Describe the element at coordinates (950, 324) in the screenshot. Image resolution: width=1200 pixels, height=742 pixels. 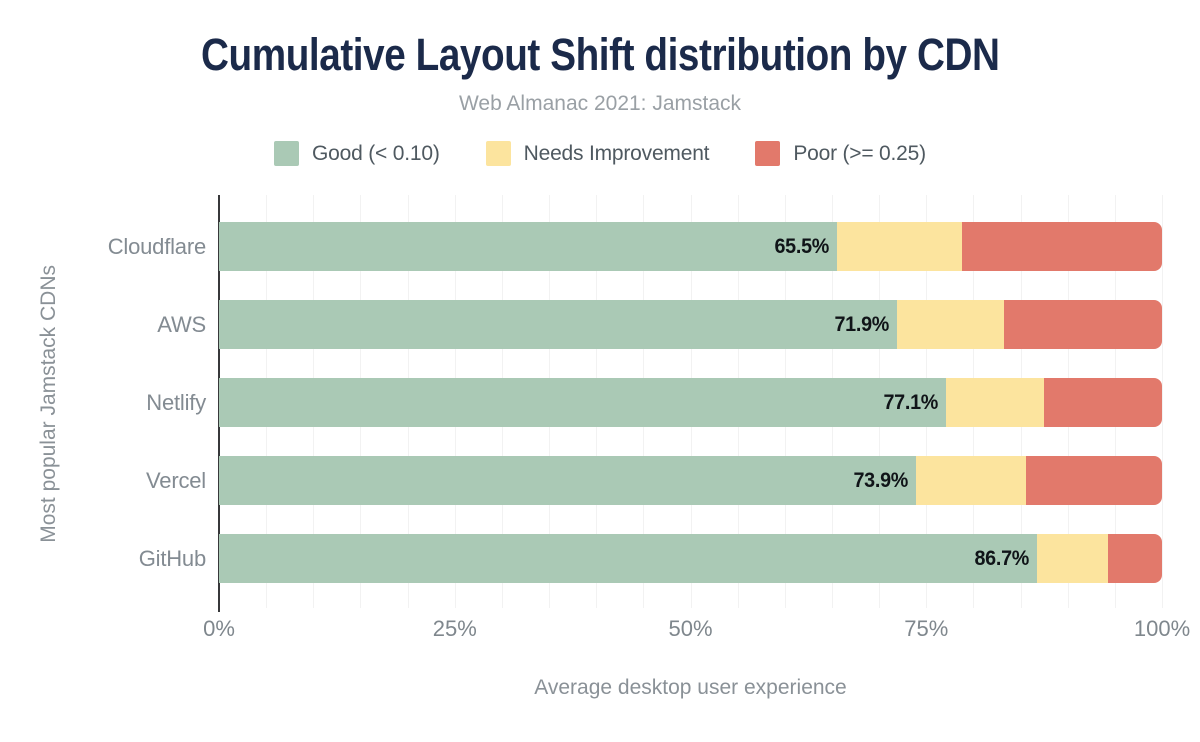
I see `bar-segment-needs-improvement-aws` at that location.